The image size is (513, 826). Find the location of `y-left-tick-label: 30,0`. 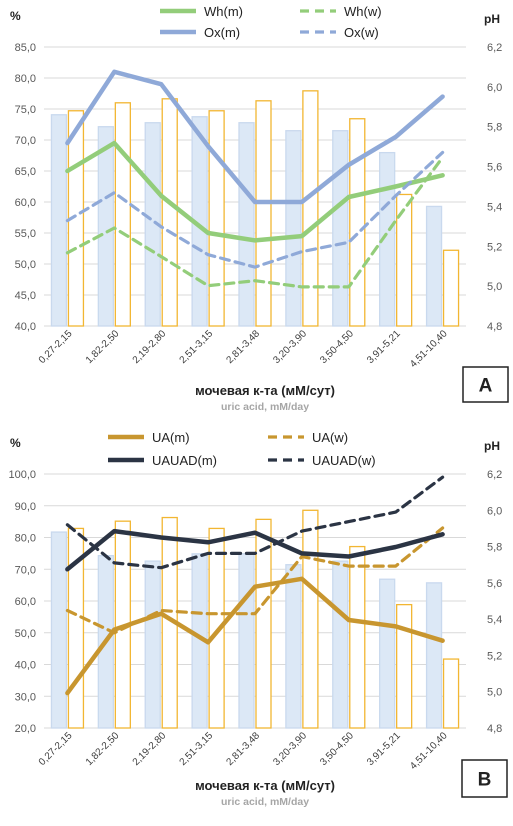

y-left-tick-label: 30,0 is located at coordinates (25, 697).